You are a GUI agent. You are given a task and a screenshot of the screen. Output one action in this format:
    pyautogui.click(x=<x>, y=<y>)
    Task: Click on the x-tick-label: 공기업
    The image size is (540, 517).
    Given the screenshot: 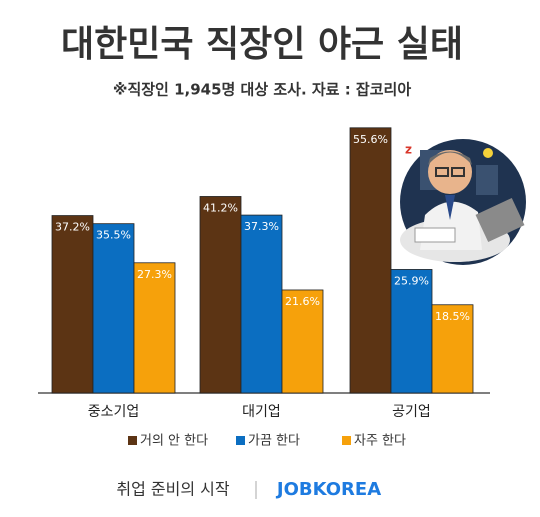 What is the action you would take?
    pyautogui.click(x=411, y=412)
    